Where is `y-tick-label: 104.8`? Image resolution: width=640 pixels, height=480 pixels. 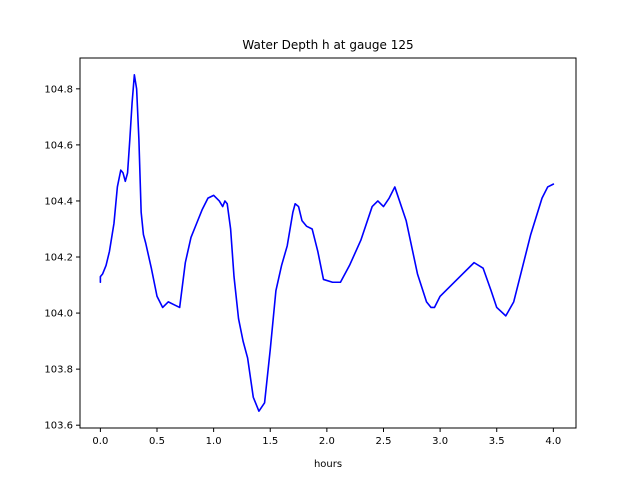 y-tick-label: 104.8 is located at coordinates (58, 89).